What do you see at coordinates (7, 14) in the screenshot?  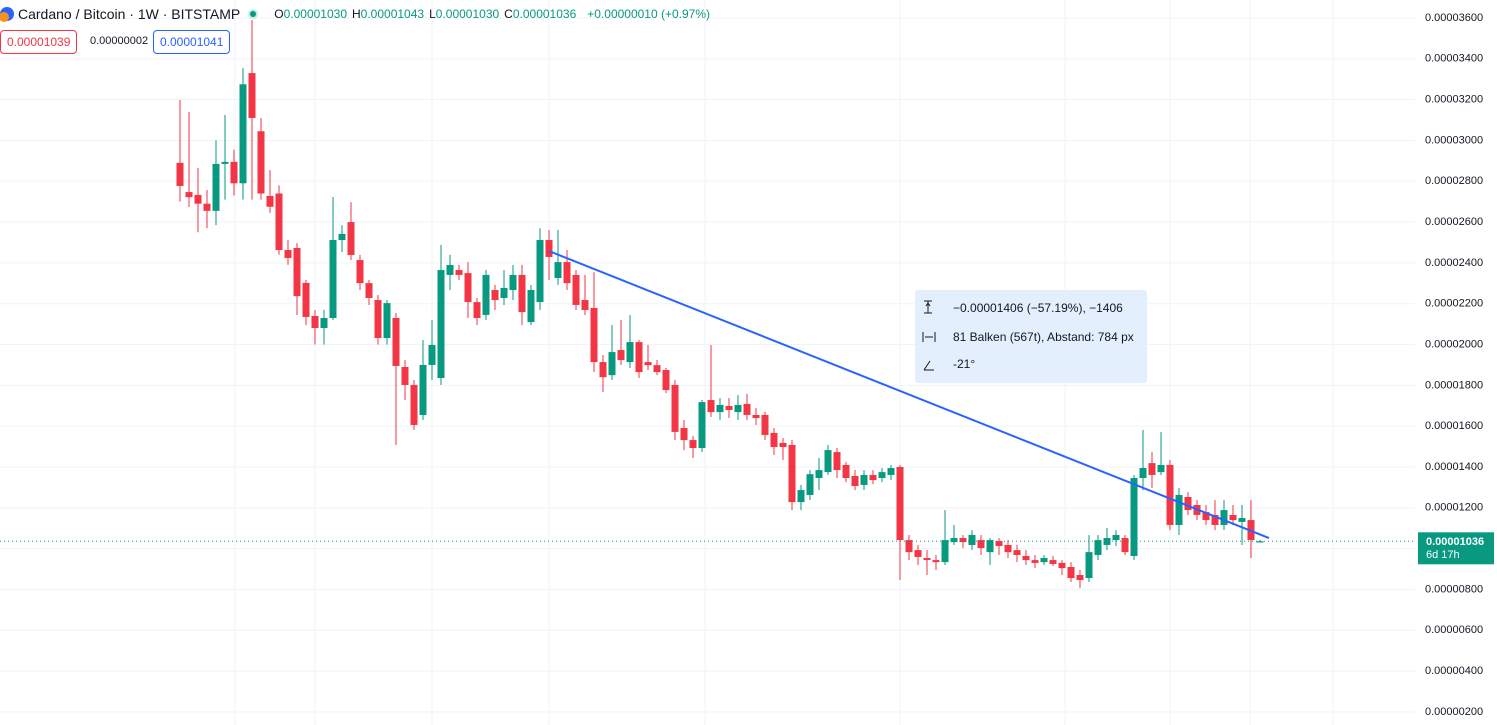 I see `symbol-icon` at bounding box center [7, 14].